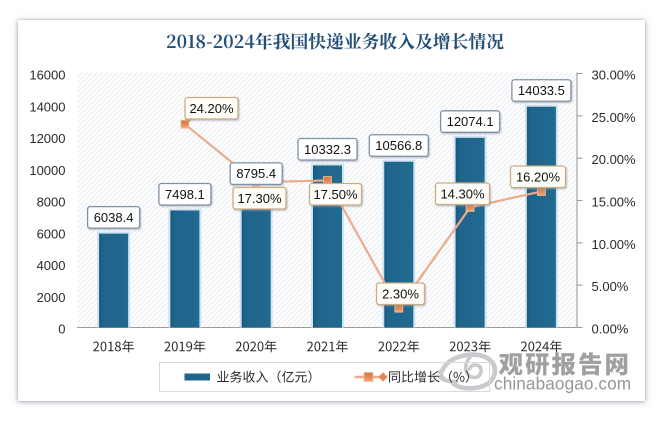 The image size is (660, 421). I want to click on svg-text: 8000, so click(51, 202).